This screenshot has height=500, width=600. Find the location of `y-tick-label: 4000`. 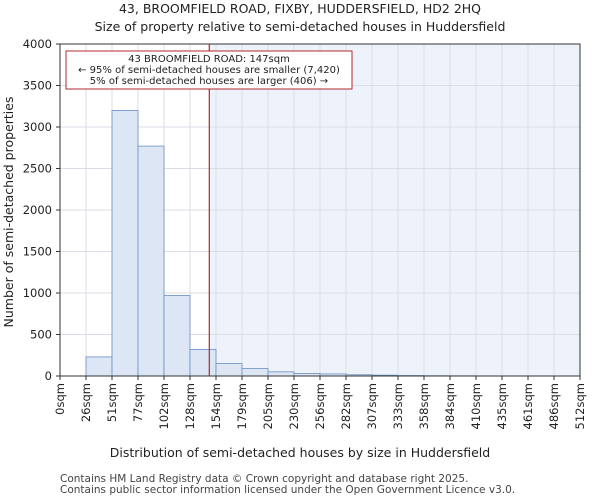

y-tick-label: 4000 is located at coordinates (37, 44).